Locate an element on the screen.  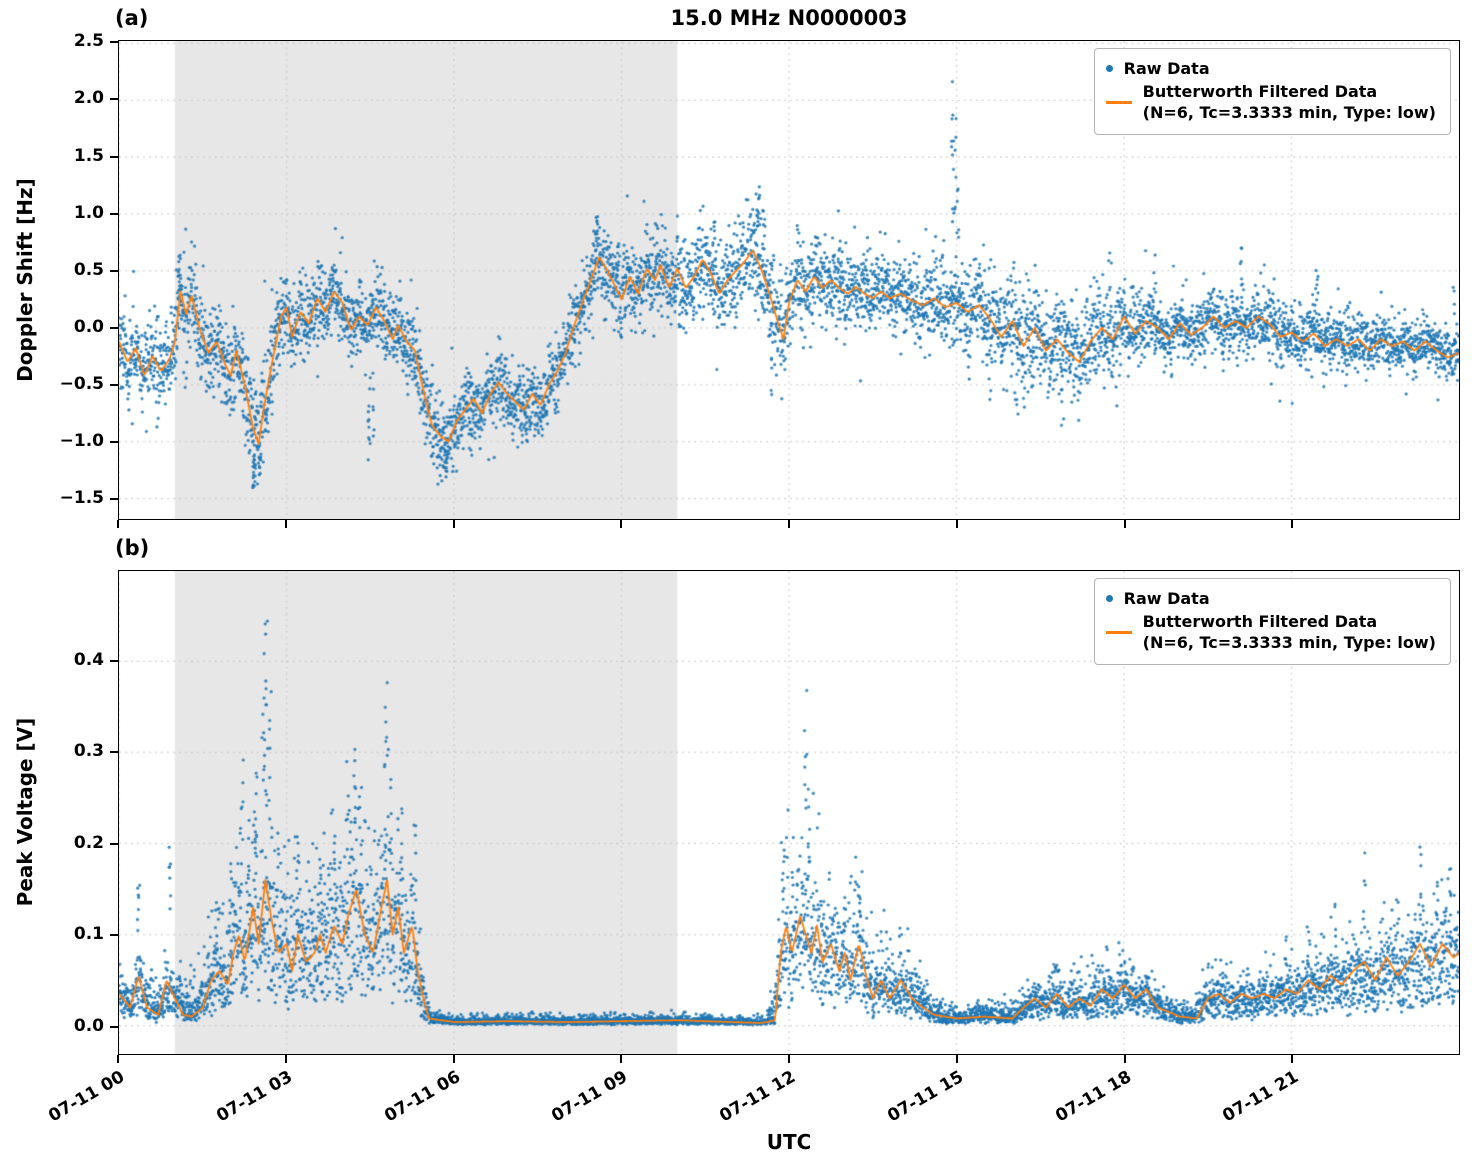
y-tick-label: −0.5 is located at coordinates (81, 384).